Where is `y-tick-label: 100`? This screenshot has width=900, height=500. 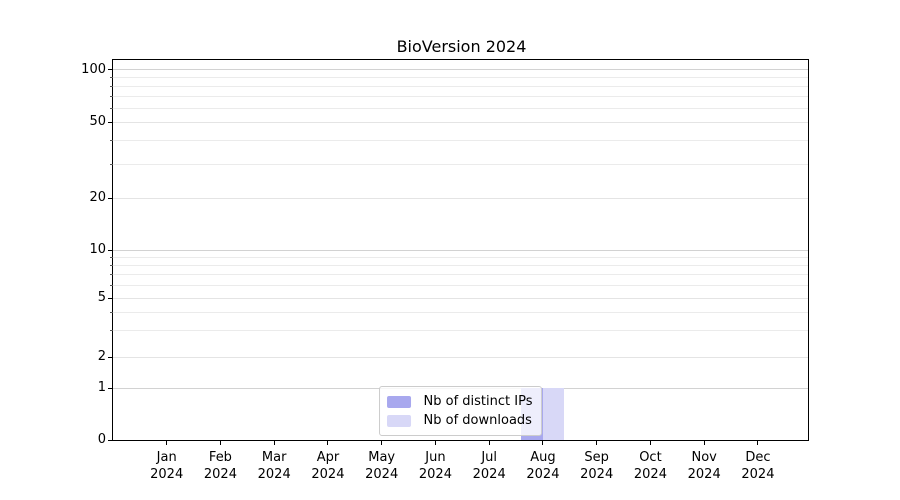
y-tick-label: 100 is located at coordinates (93, 69).